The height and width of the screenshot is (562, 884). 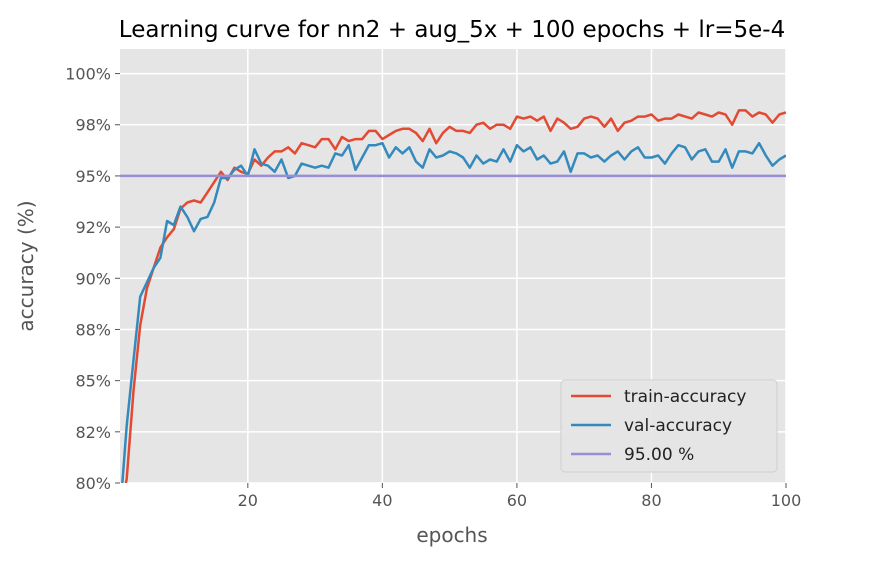 What do you see at coordinates (93, 432) in the screenshot?
I see `y-tick-label: 82%` at bounding box center [93, 432].